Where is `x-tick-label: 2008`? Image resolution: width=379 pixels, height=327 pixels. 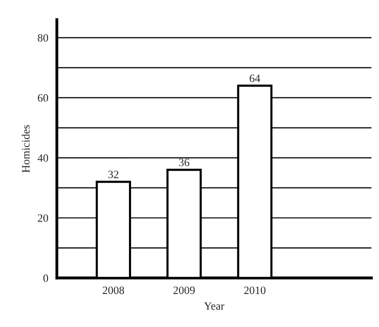 x-tick-label: 2008 is located at coordinates (113, 290).